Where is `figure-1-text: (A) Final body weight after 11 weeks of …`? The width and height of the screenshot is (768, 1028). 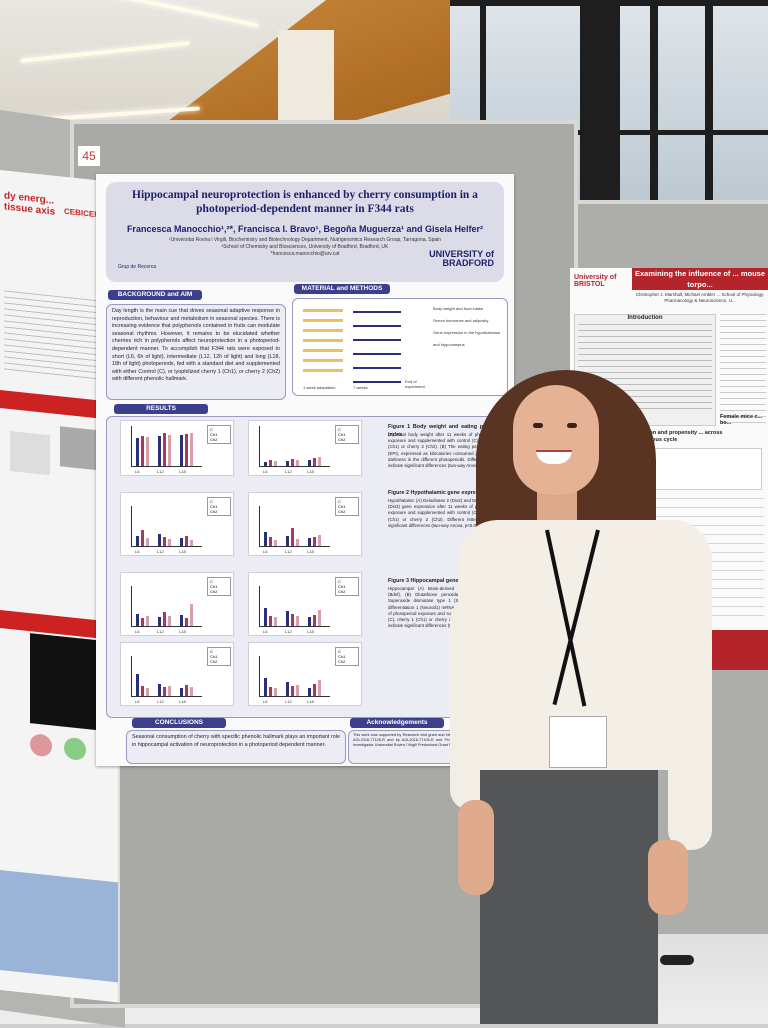
figure-1-text: (A) Final body weight after 11 weeks of … is located at coordinates (443, 450).